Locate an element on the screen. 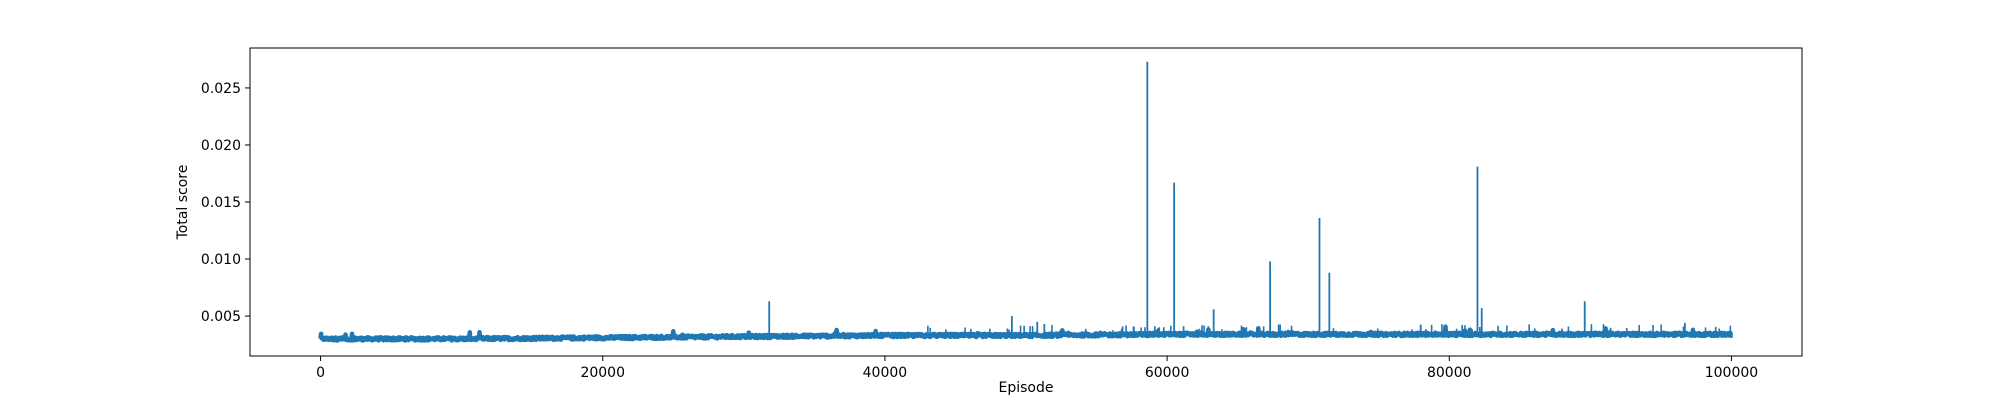 The width and height of the screenshot is (2000, 404). x-tick-label: 60000 is located at coordinates (1167, 373).